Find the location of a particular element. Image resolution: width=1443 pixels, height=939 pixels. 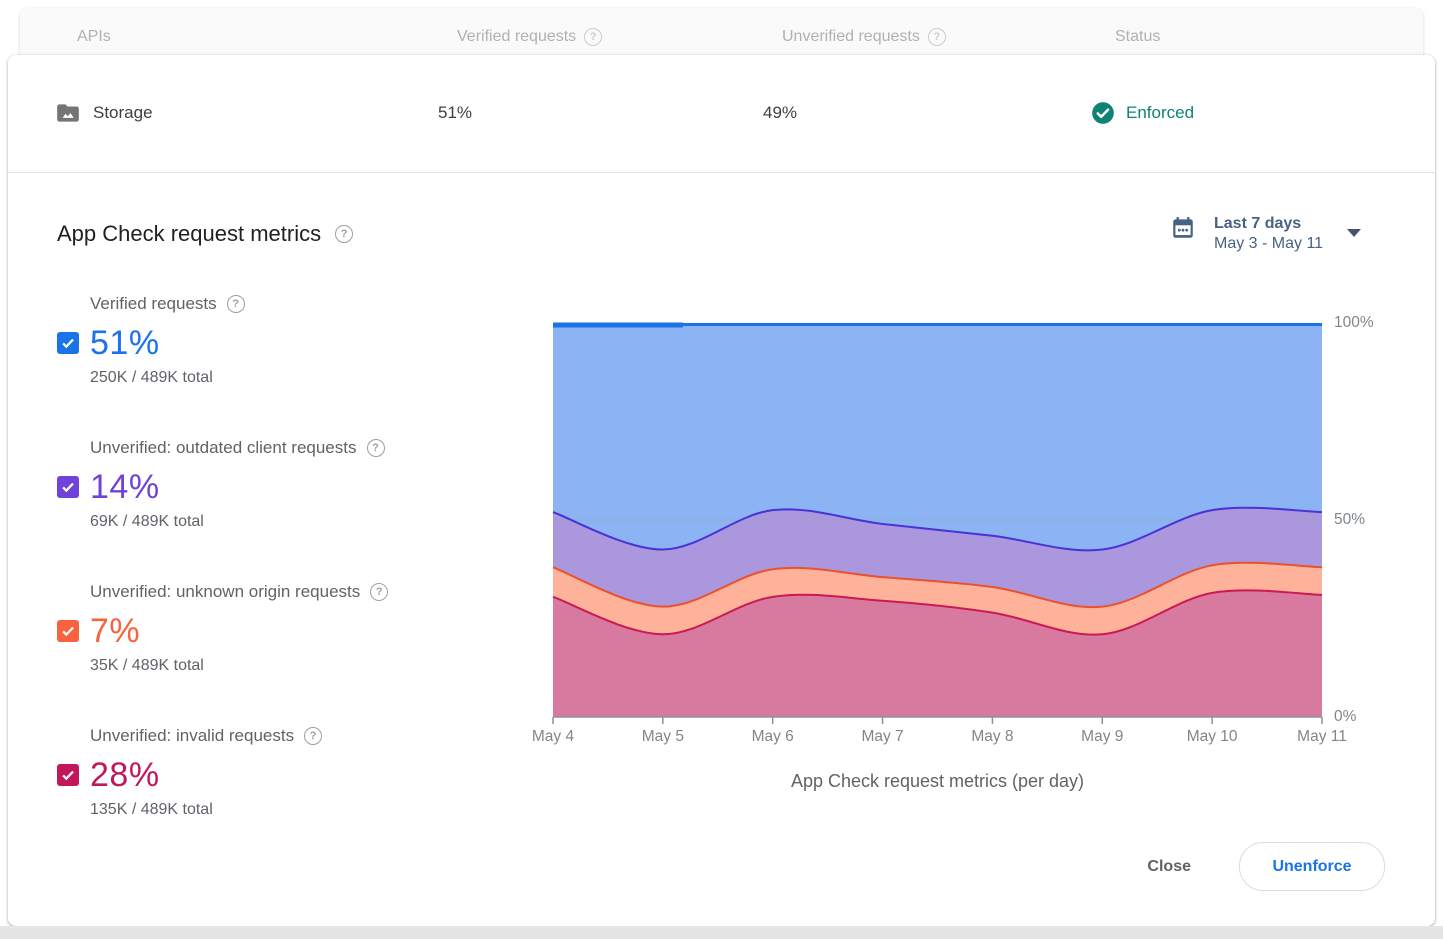

y-axis-label: 100% is located at coordinates (1354, 322).